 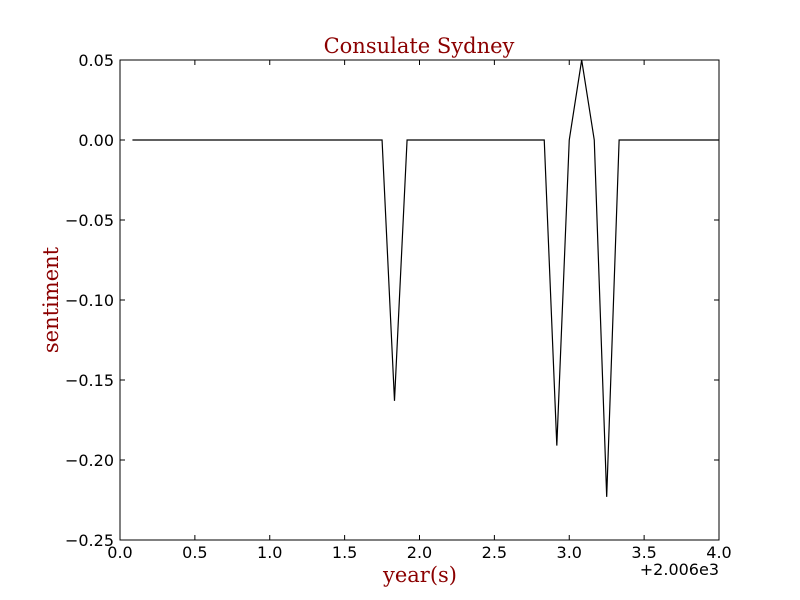 What do you see at coordinates (494, 552) in the screenshot?
I see `x-tick-label: 2.5` at bounding box center [494, 552].